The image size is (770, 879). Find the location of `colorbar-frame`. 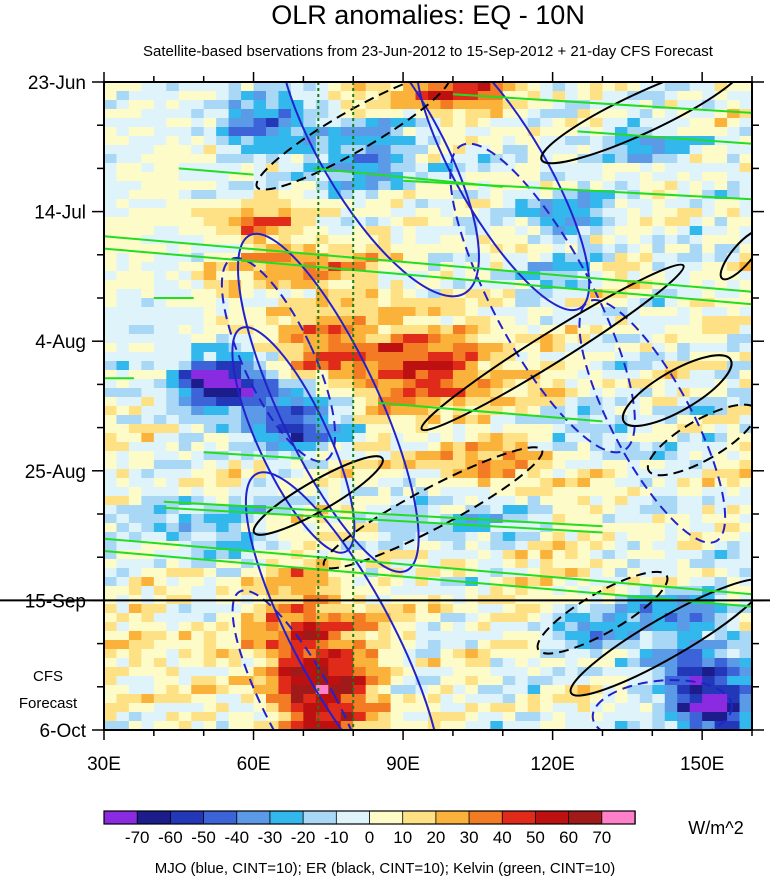

colorbar-frame is located at coordinates (369, 817).